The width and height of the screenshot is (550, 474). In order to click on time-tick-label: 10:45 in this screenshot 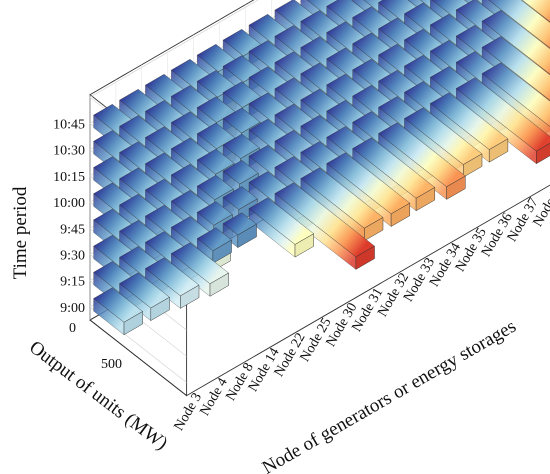, I will do `click(69, 125)`.